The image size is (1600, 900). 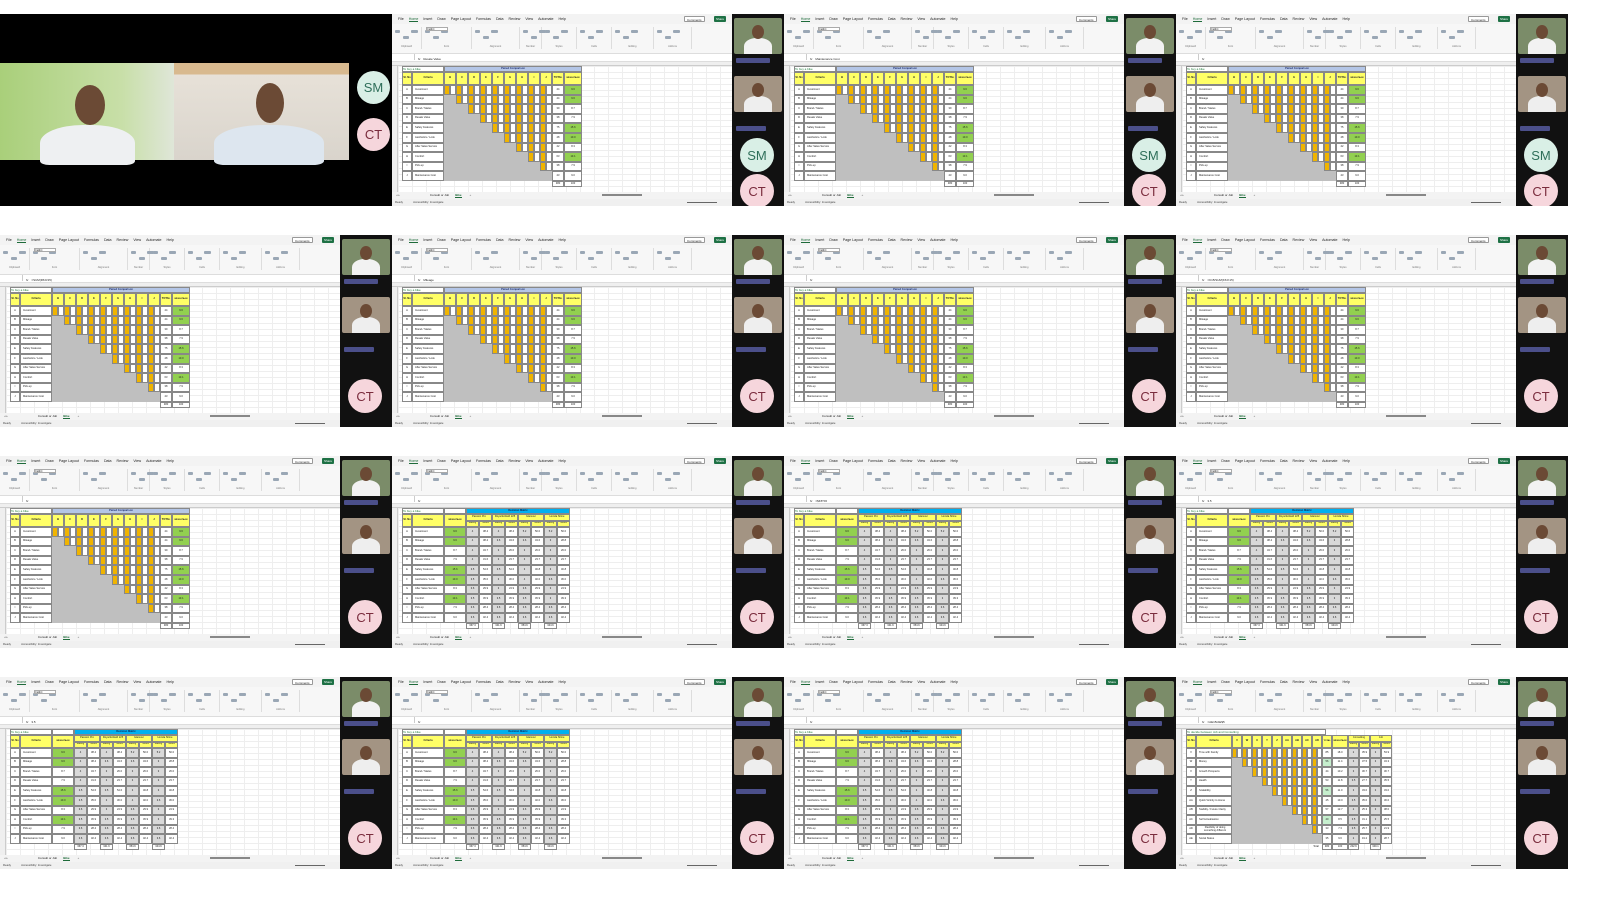 I want to click on ribbon-tab-help: Help, so click(x=1346, y=461).